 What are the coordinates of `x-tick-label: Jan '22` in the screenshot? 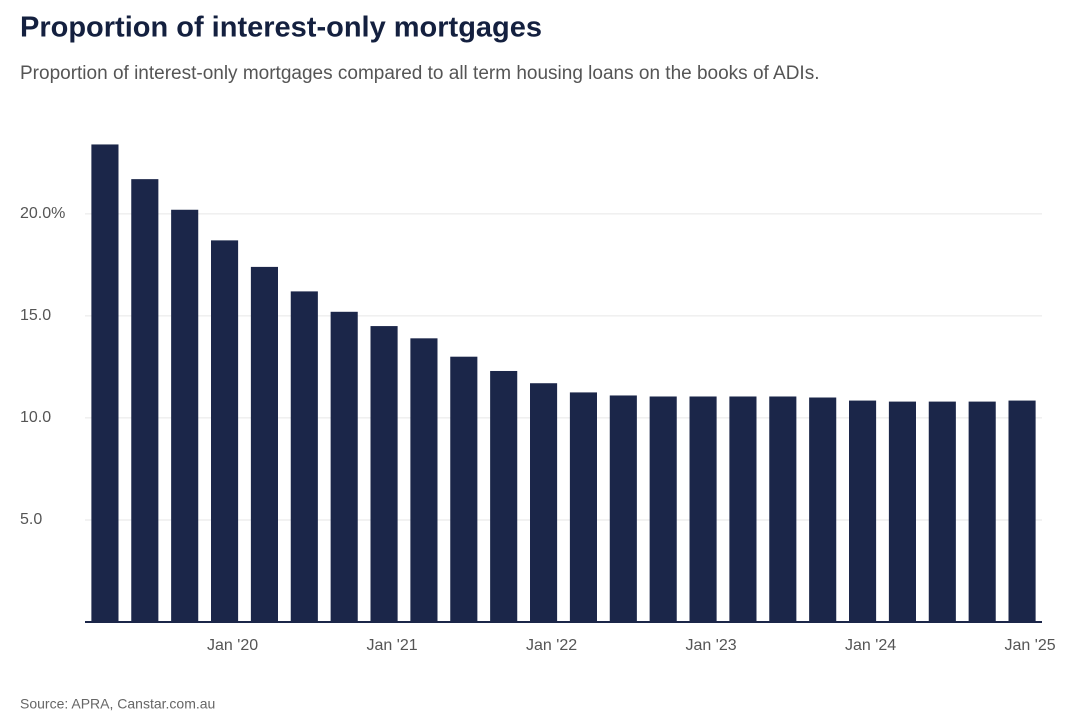 It's located at (551, 645).